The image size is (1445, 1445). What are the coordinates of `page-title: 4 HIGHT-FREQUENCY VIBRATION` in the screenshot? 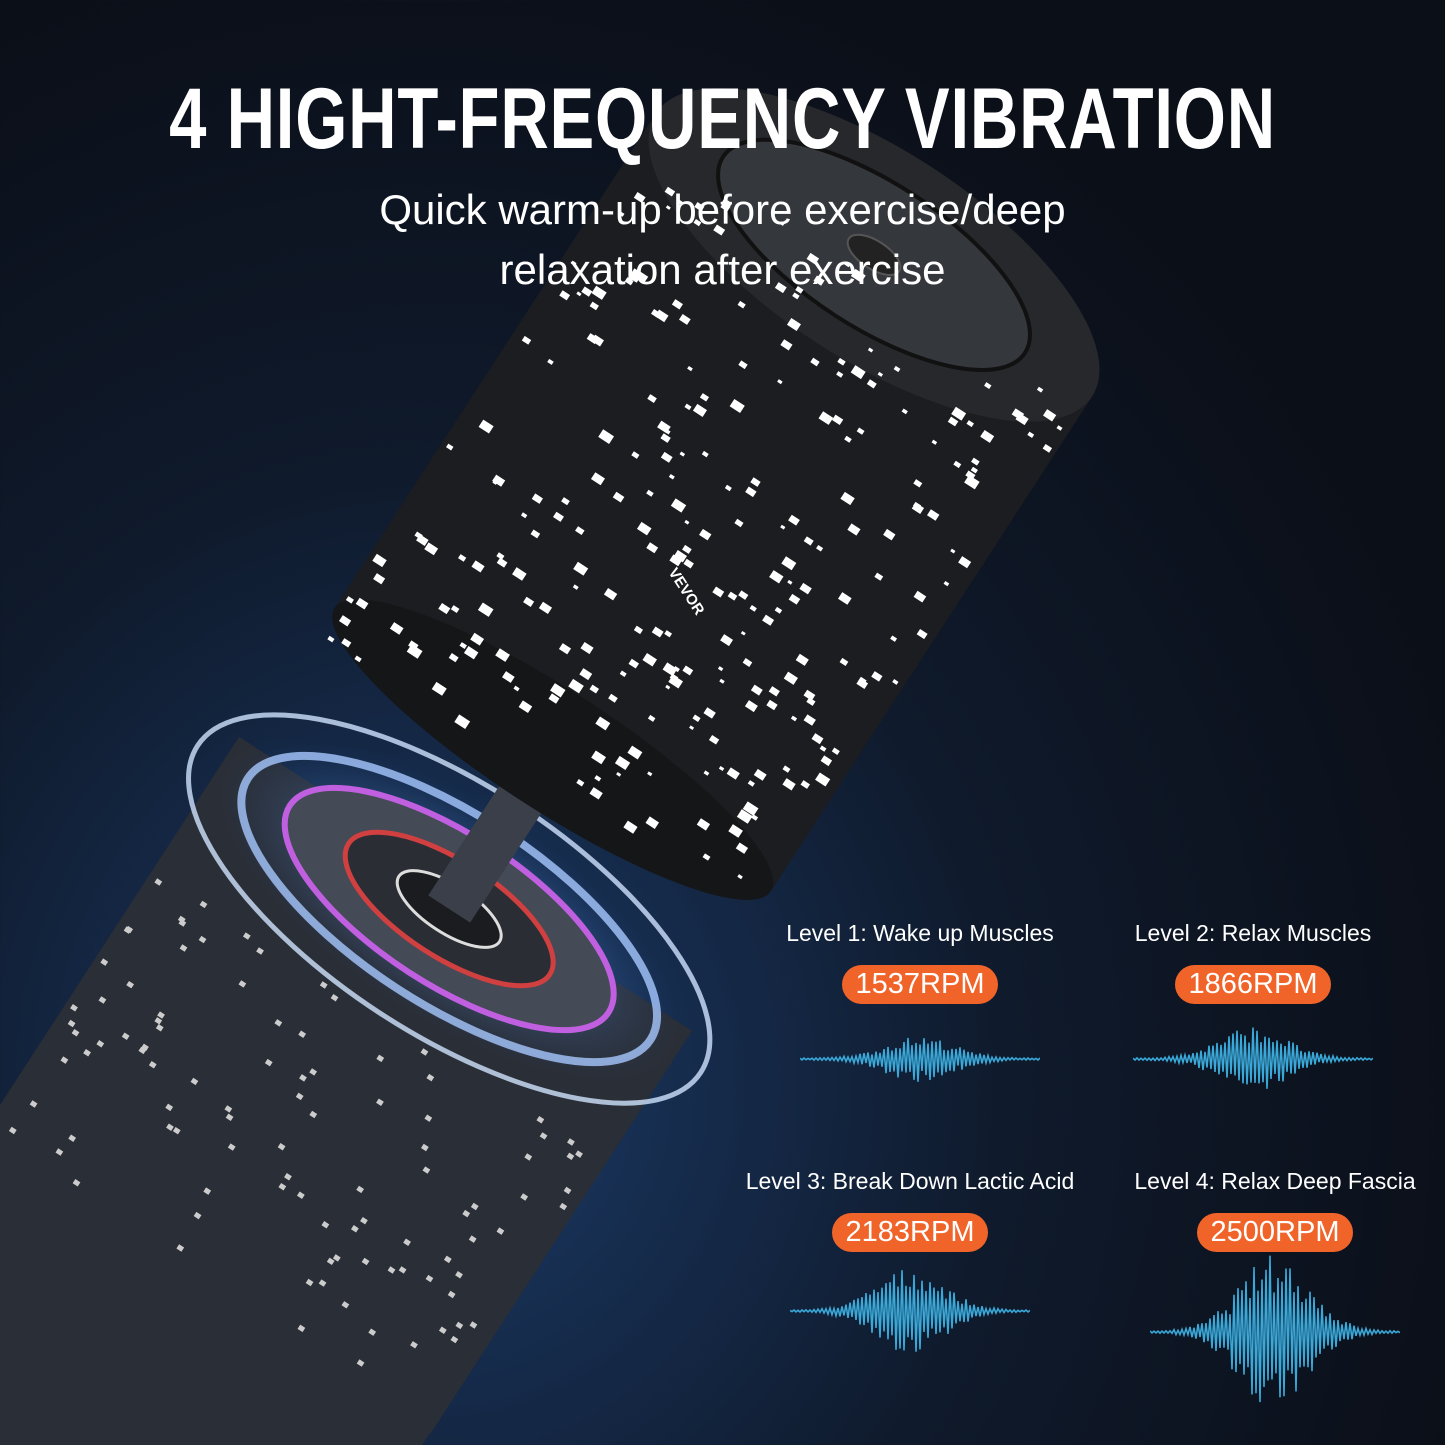 It's located at (722, 119).